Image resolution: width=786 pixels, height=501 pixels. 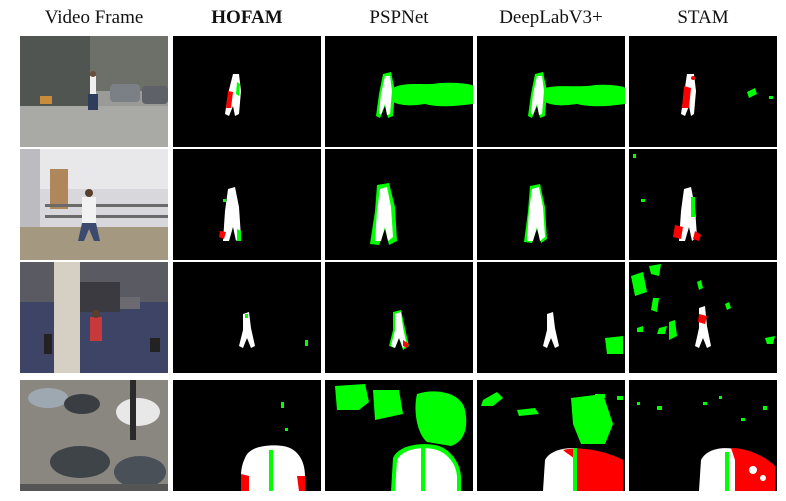 I want to click on header-stam: STAM, so click(x=703, y=17).